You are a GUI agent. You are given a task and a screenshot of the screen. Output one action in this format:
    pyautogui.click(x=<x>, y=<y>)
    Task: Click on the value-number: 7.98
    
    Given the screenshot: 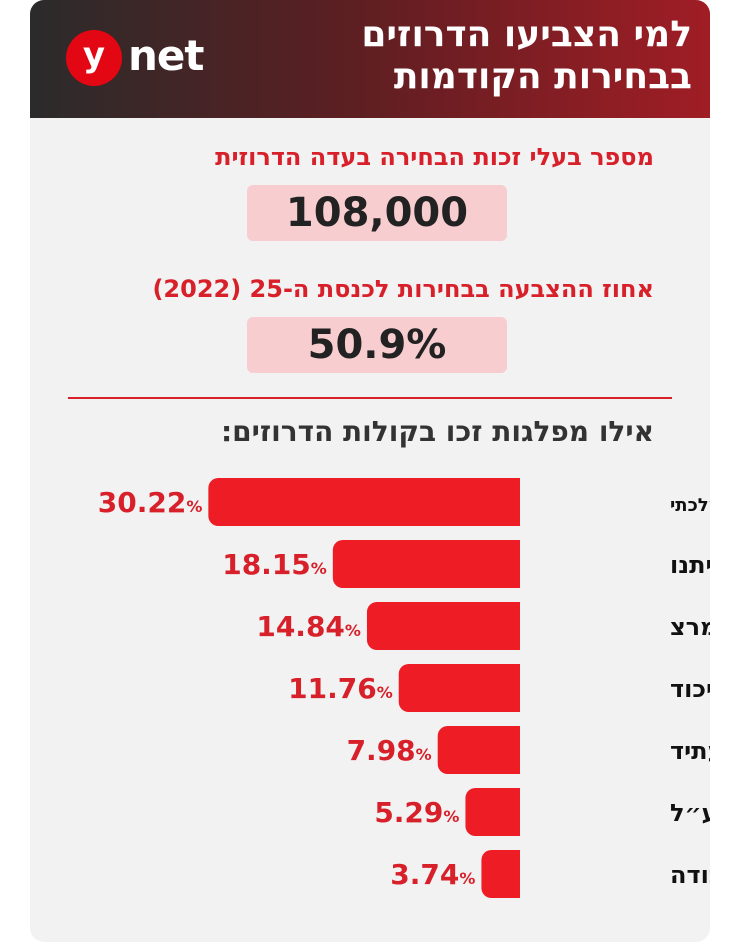 What is the action you would take?
    pyautogui.click(x=381, y=750)
    